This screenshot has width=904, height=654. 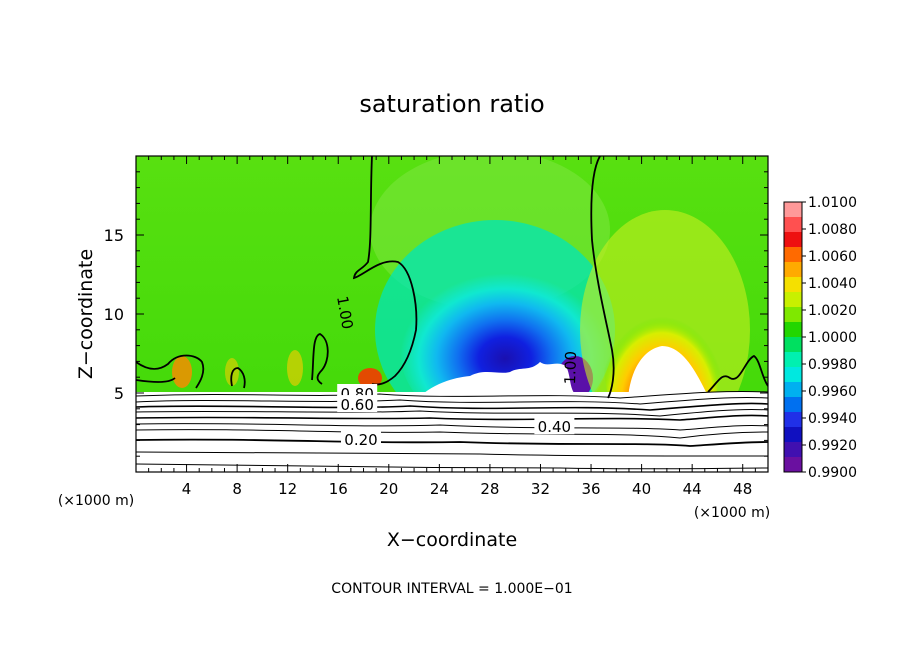 What do you see at coordinates (732, 513) in the screenshot?
I see `x-unit-right: (×1000 m)` at bounding box center [732, 513].